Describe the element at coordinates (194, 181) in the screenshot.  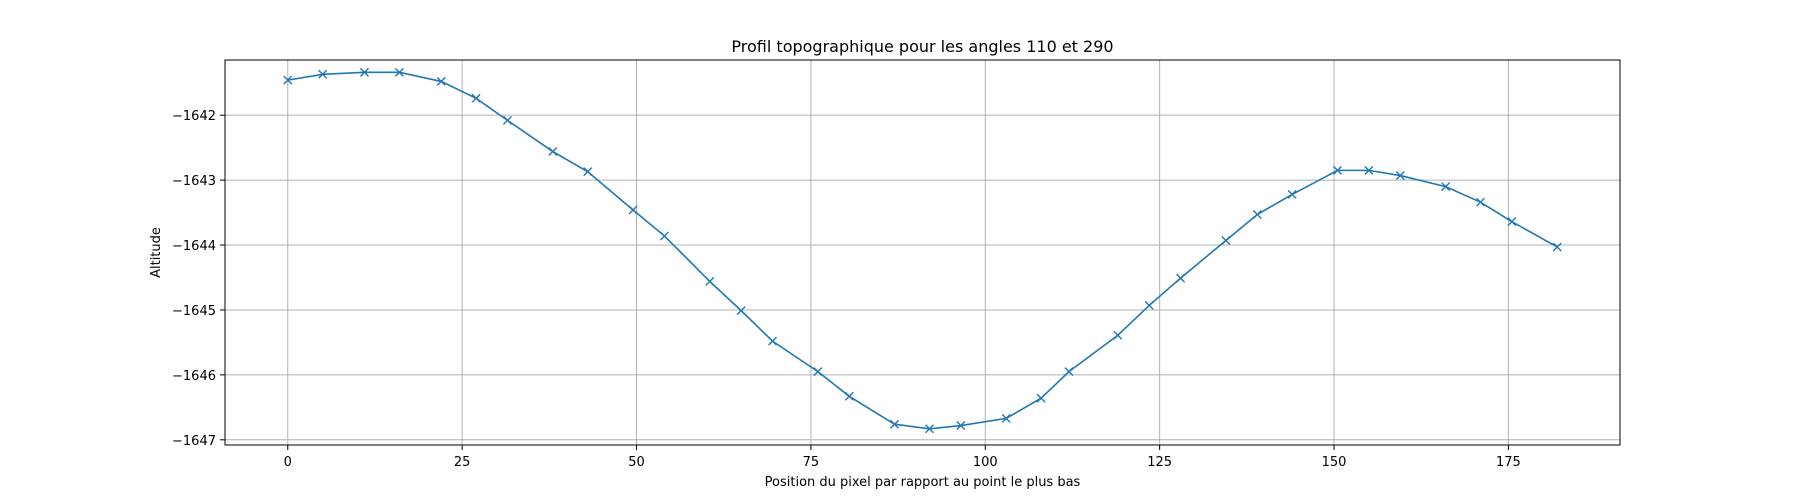
I see `y-tick-label: −1643` at that location.